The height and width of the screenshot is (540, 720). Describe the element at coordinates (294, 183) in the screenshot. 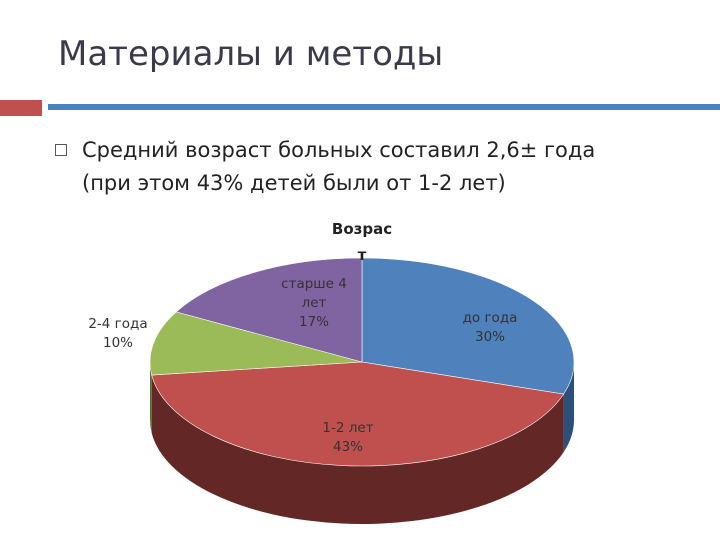

I see `bullet-line-2: (при этом 43% детей были от 1-2 лет)` at that location.